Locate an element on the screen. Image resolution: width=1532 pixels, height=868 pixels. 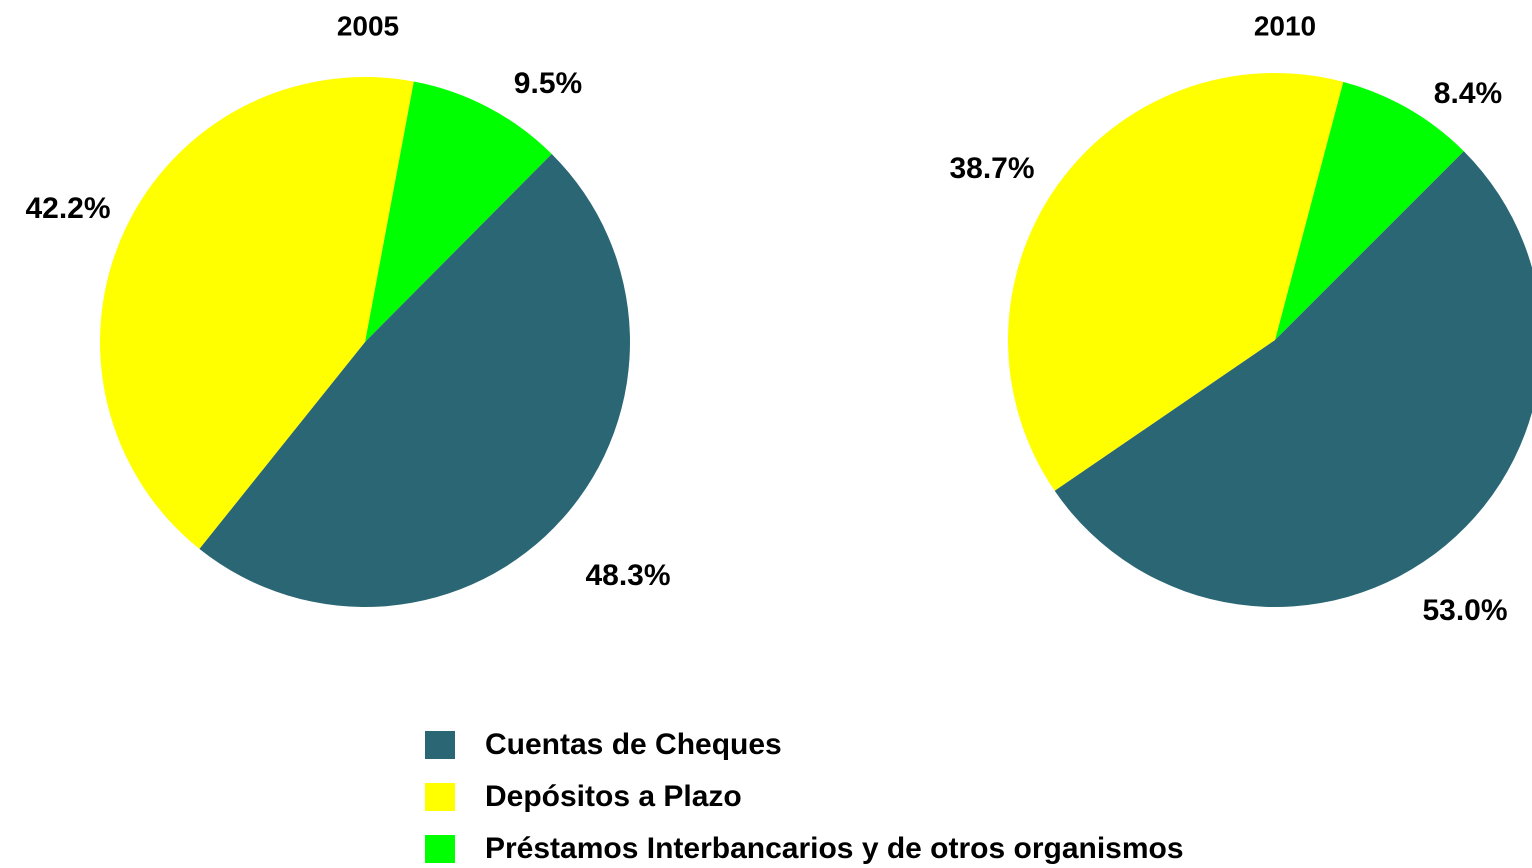
pie-title: 2005 is located at coordinates (368, 25).